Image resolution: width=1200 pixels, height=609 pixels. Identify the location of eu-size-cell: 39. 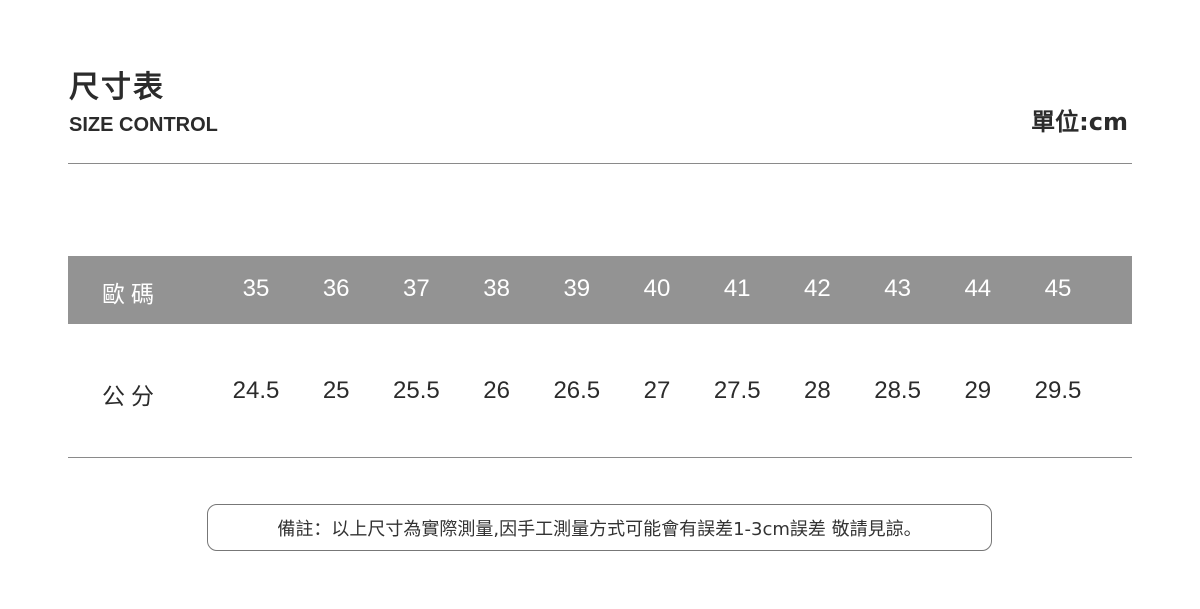
(577, 288).